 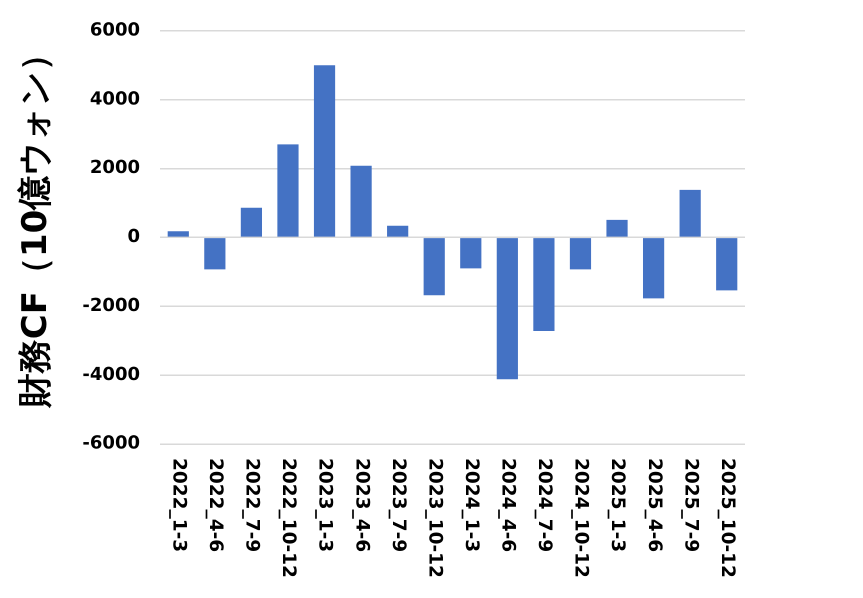 I want to click on x-tick-label: 2025_1-3, so click(x=617, y=505).